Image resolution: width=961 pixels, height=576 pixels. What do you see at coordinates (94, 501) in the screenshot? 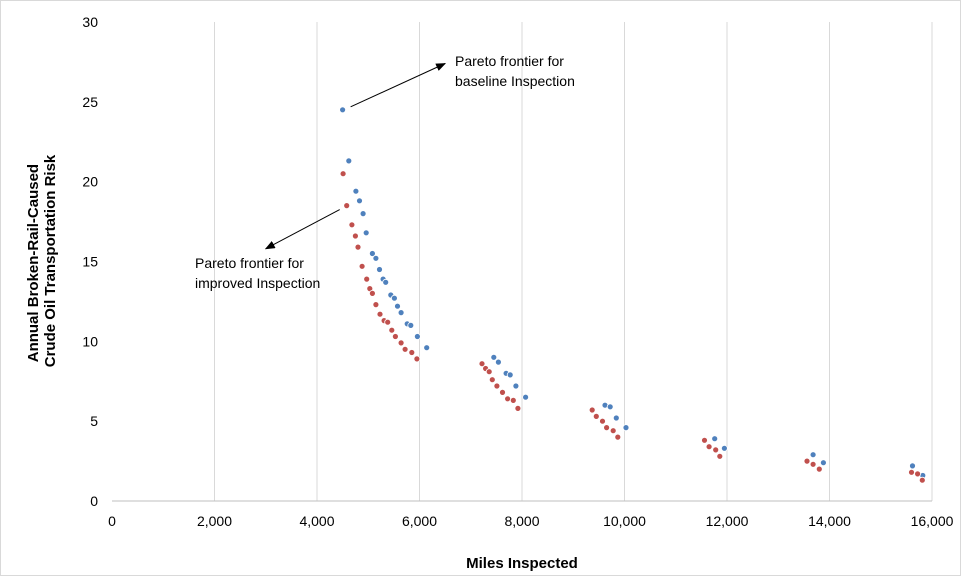
I see `y-tick-label: 0` at bounding box center [94, 501].